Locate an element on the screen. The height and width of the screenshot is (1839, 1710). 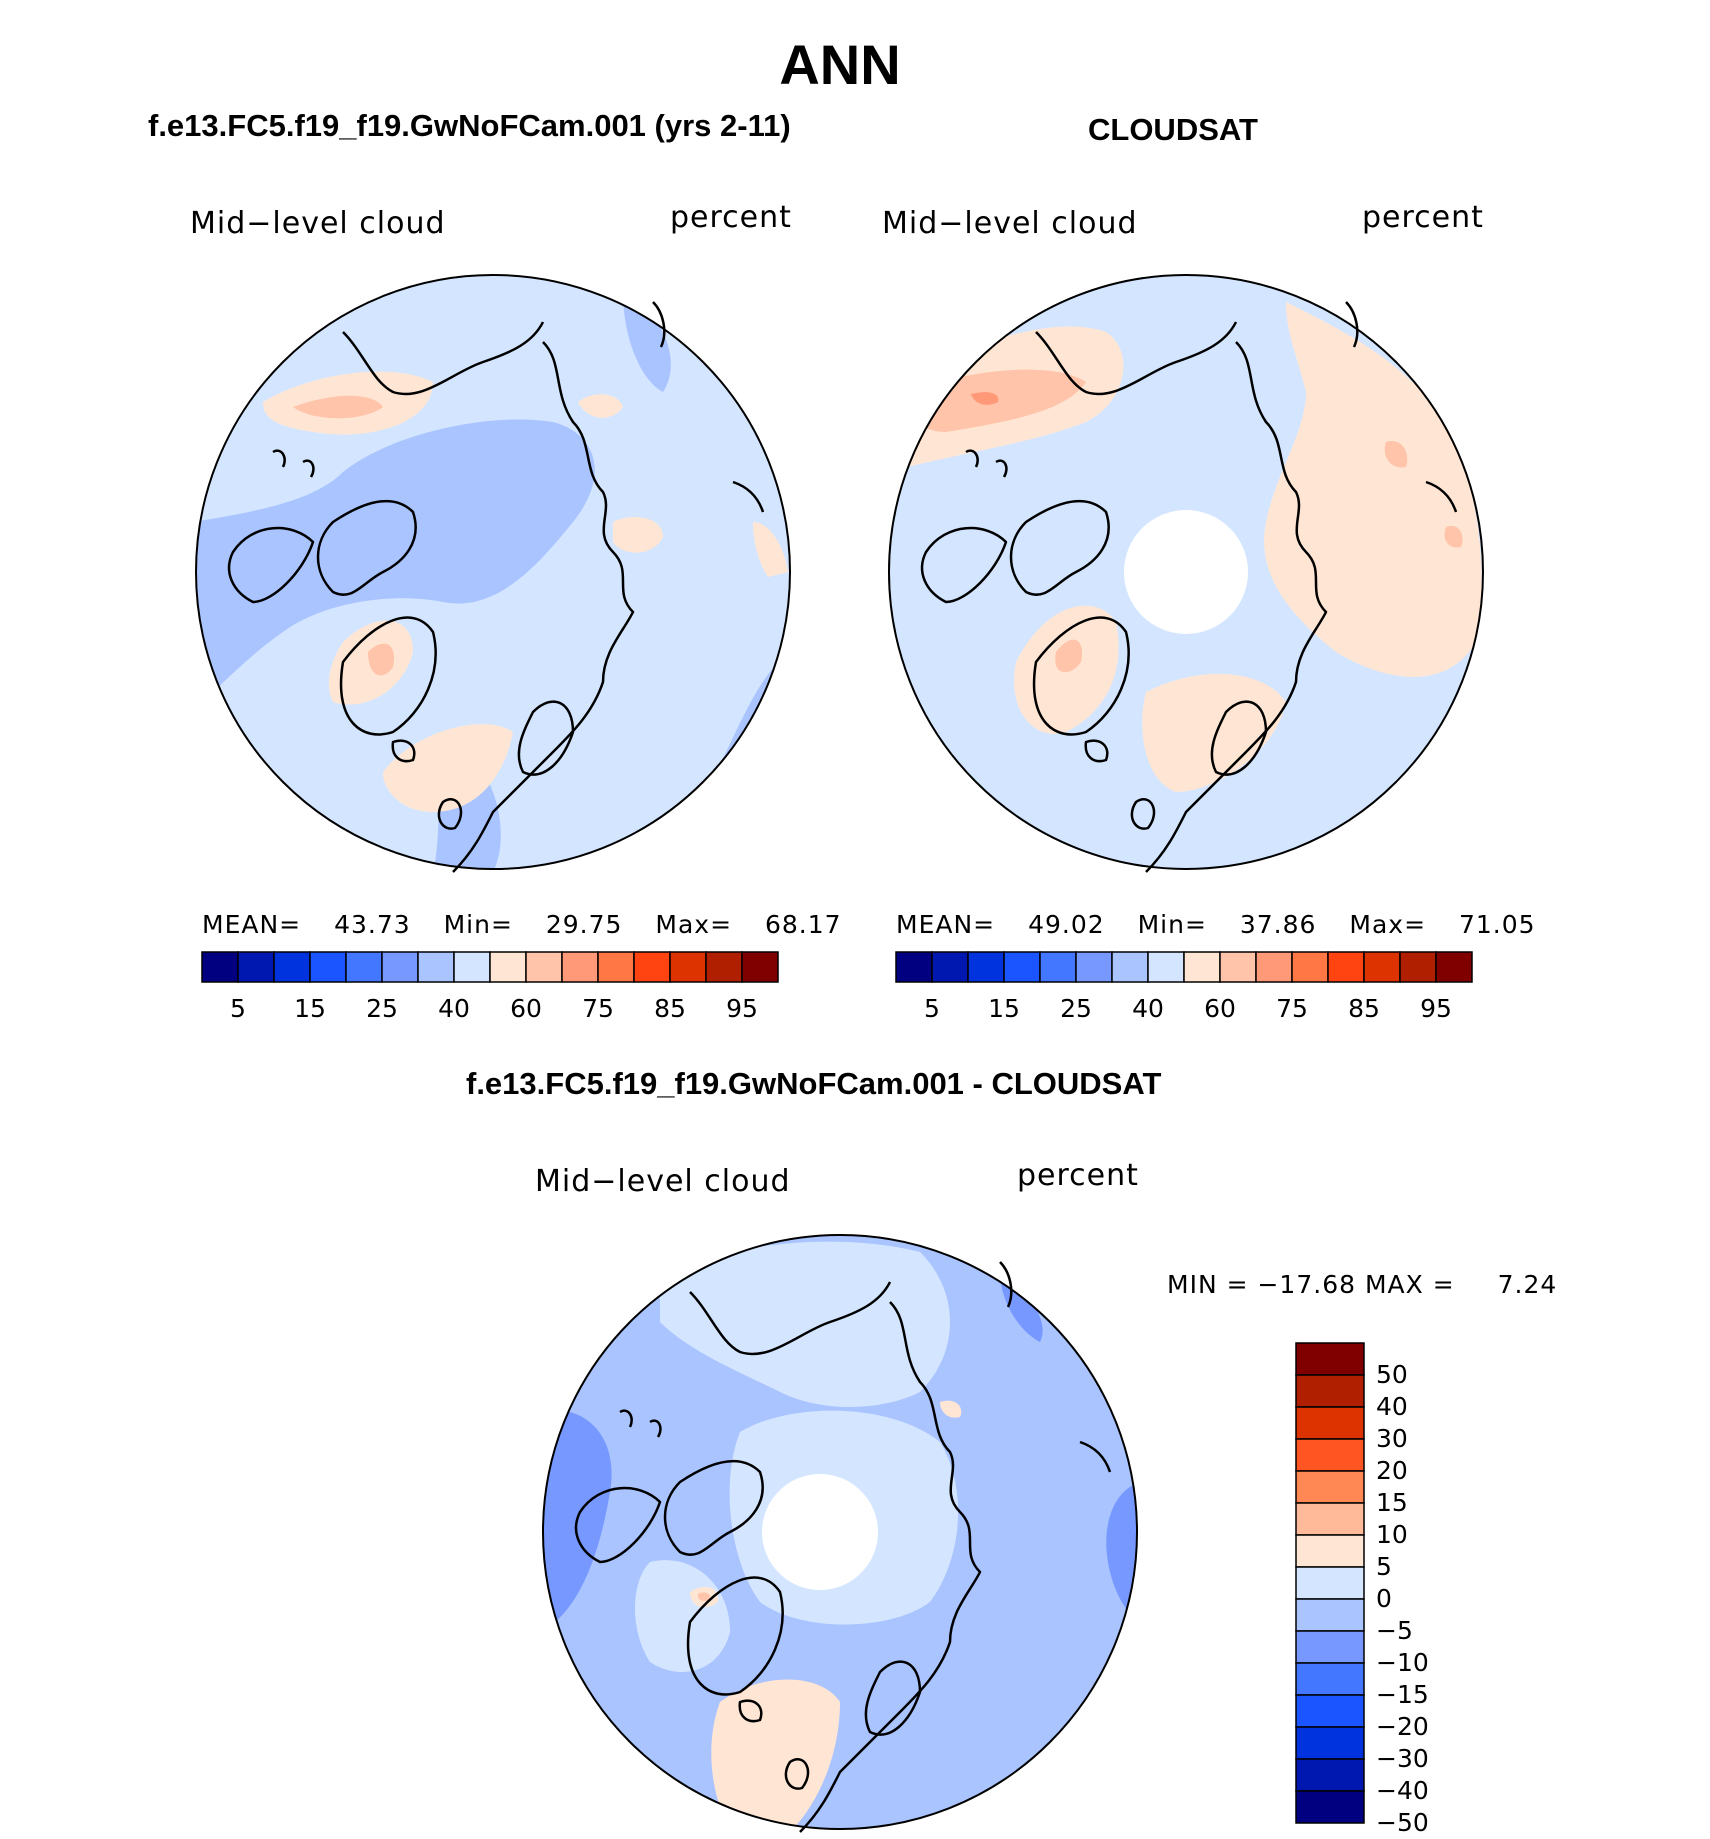
diff-colorbar-tick-label: −5 is located at coordinates (1394, 1630).